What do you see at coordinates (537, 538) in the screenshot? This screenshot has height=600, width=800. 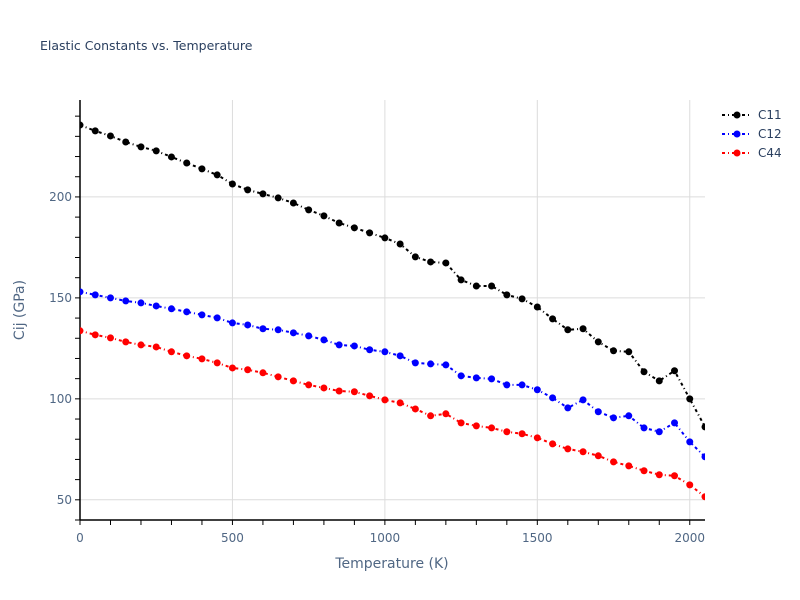 I see `x-tick-label: 1500` at bounding box center [537, 538].